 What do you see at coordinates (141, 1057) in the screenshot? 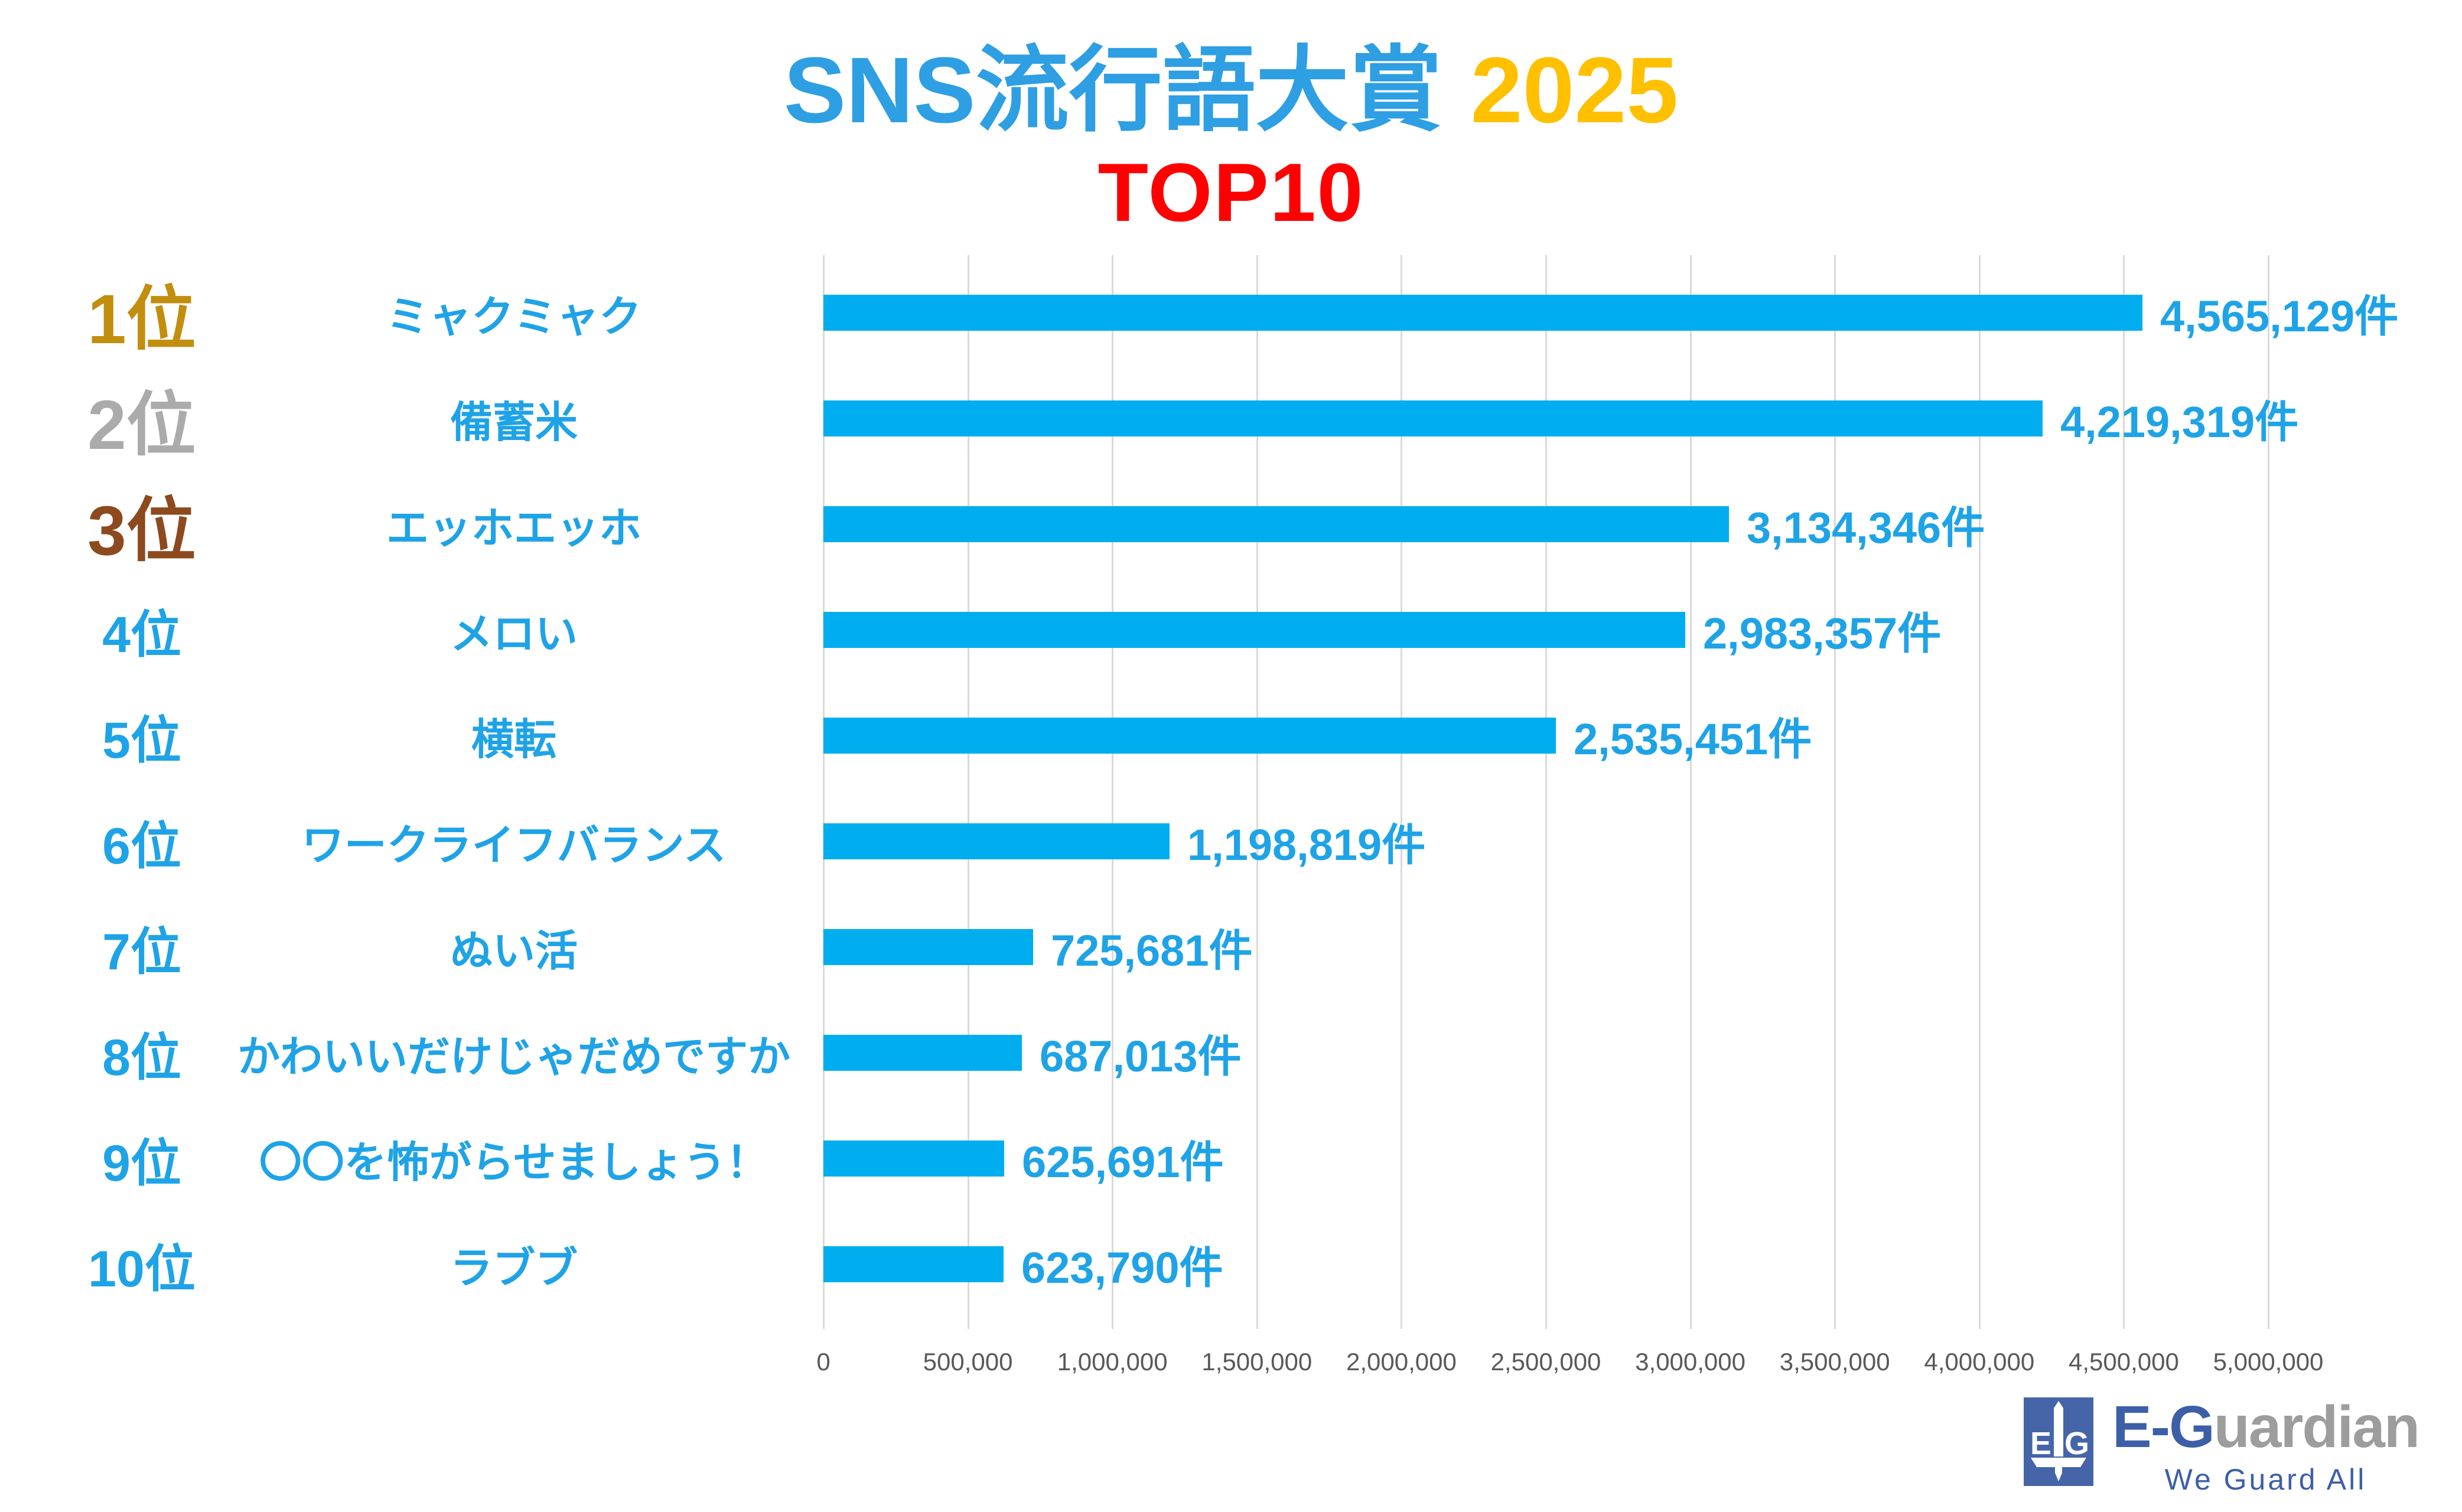
I see `rank-label: 8位` at bounding box center [141, 1057].